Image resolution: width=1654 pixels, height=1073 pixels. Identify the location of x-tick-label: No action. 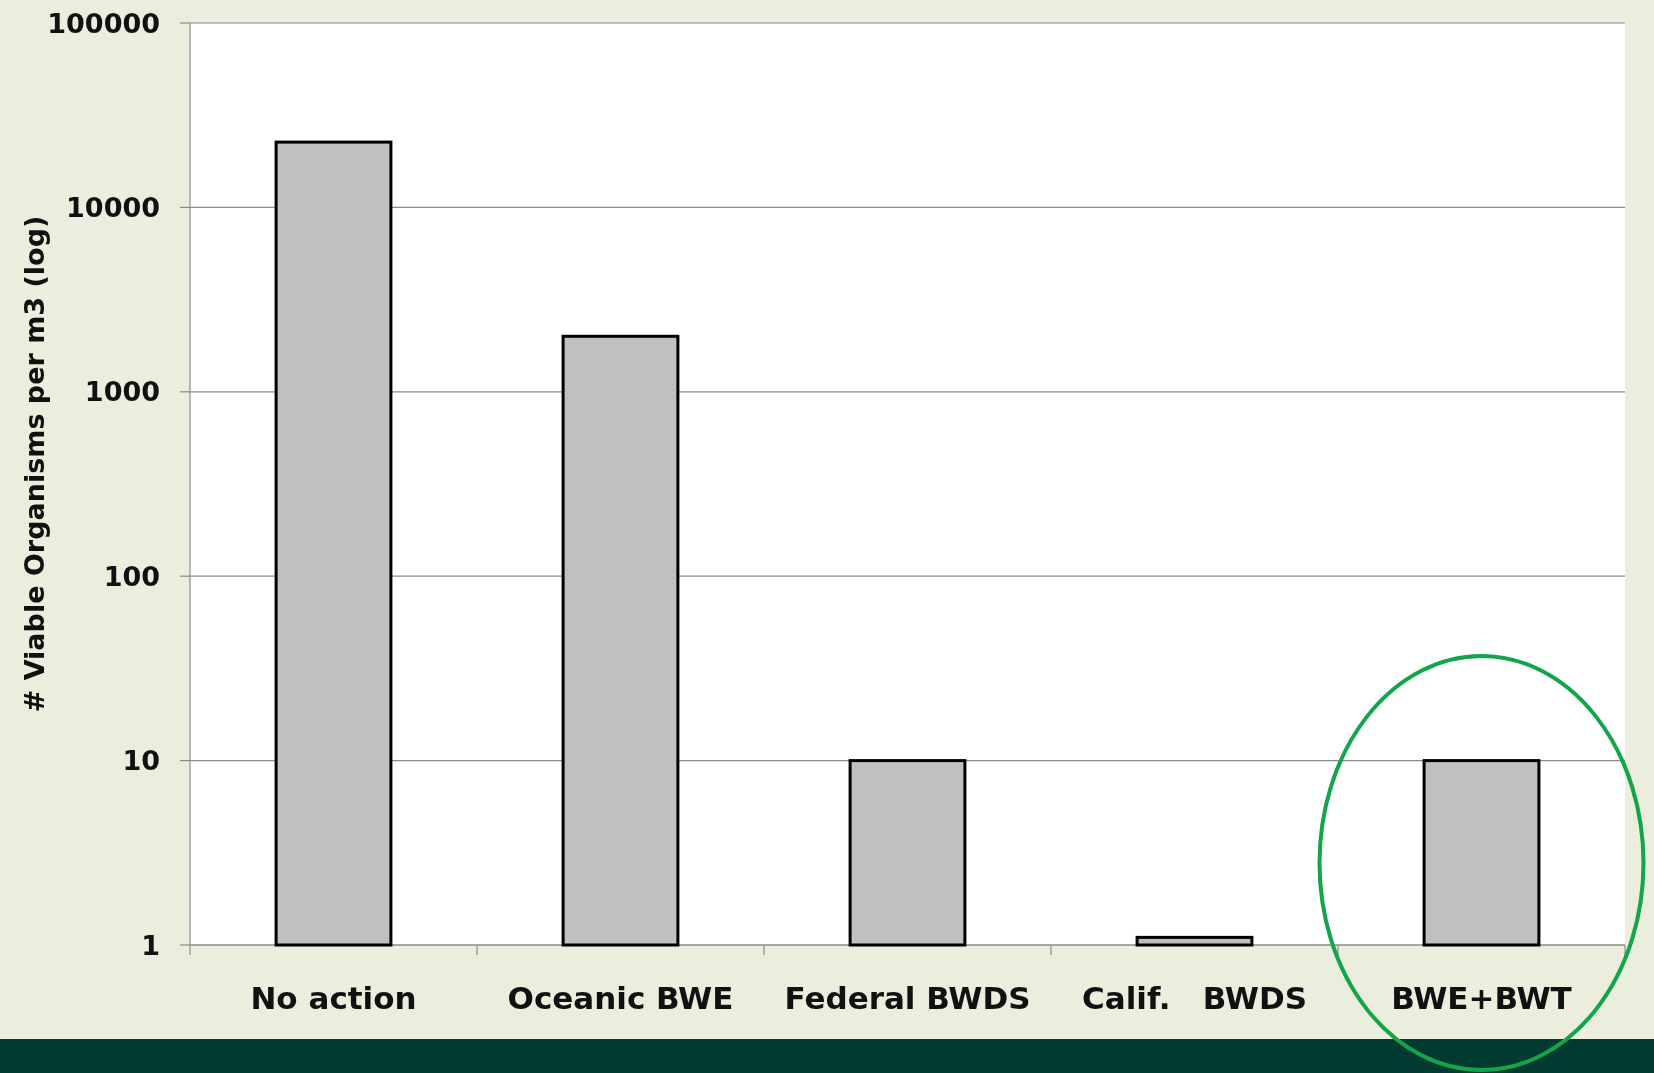
(333, 998).